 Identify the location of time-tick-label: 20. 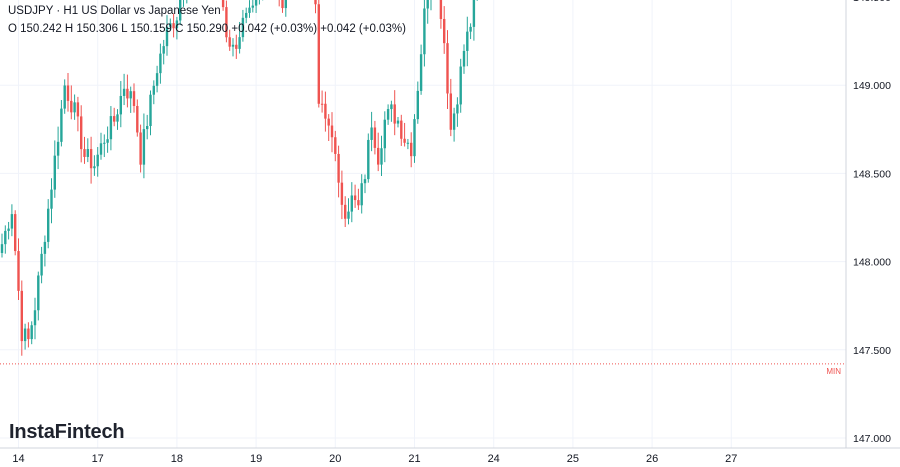
(335, 459).